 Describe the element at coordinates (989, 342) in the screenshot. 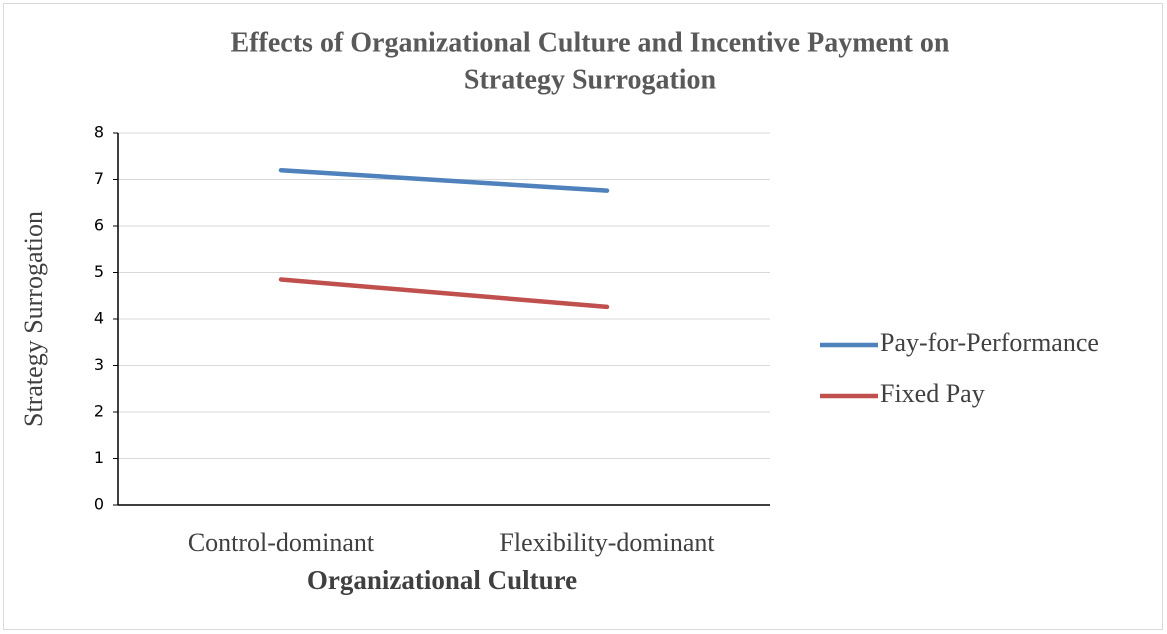

I see `legend-label: Pay-for-Performance` at that location.